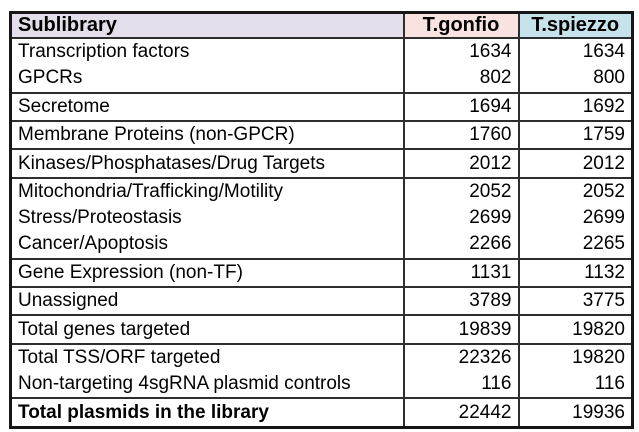 Image resolution: width=639 pixels, height=432 pixels. Describe the element at coordinates (460, 191) in the screenshot. I see `cell-gonfio: 2052` at that location.